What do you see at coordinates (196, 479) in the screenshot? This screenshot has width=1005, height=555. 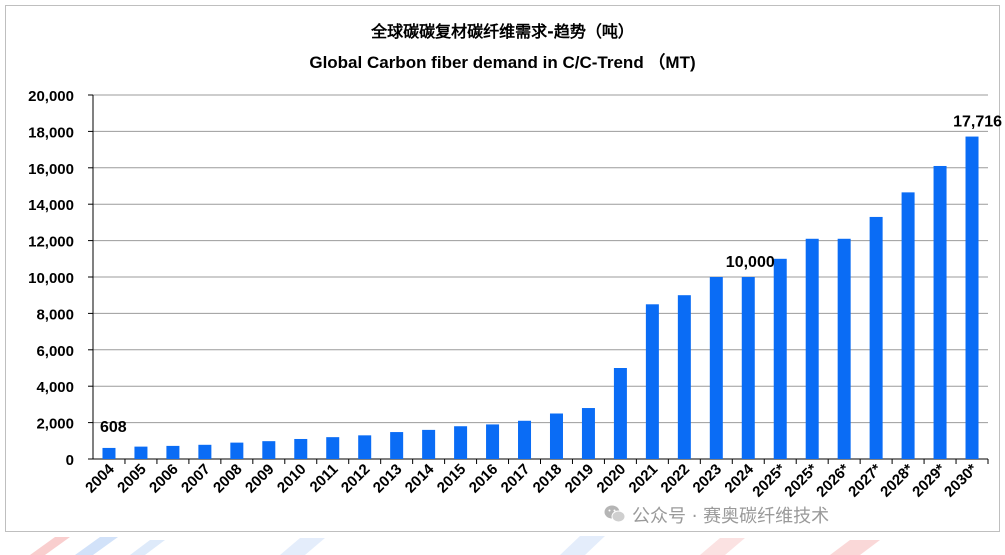 I see `x-tick-label: 2007` at bounding box center [196, 479].